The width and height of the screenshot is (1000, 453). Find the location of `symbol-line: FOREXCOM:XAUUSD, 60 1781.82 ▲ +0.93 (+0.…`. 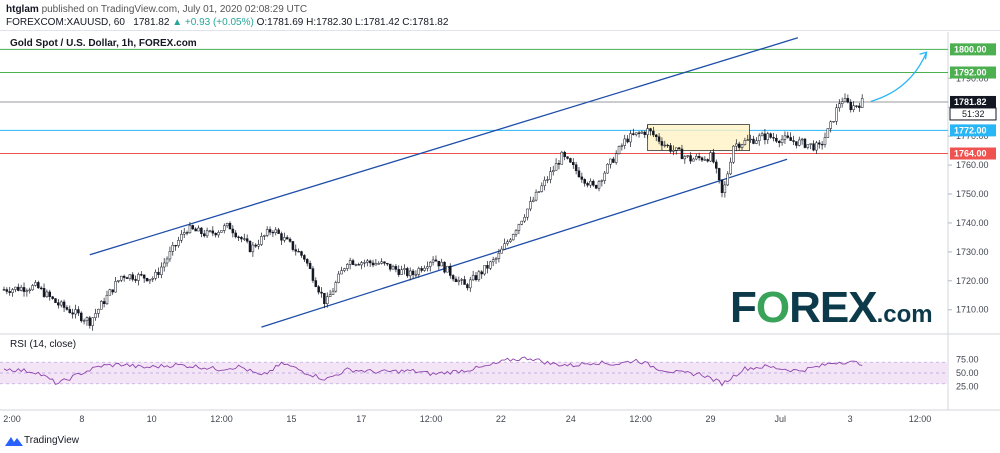

symbol-line: FOREXCOM:XAUUSD, 60 1781.82 ▲ +0.93 (+0.… is located at coordinates (227, 22).